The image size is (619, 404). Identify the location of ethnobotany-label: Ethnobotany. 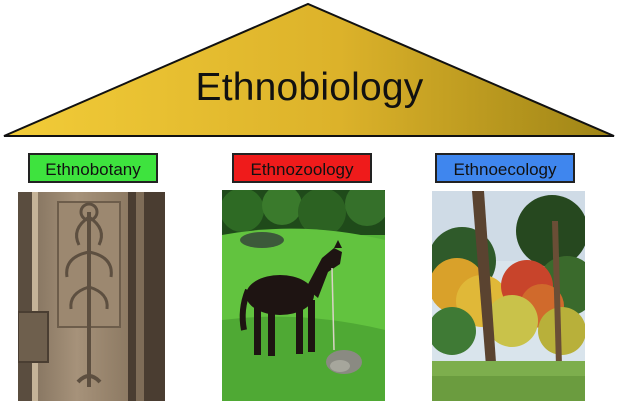
(93, 168).